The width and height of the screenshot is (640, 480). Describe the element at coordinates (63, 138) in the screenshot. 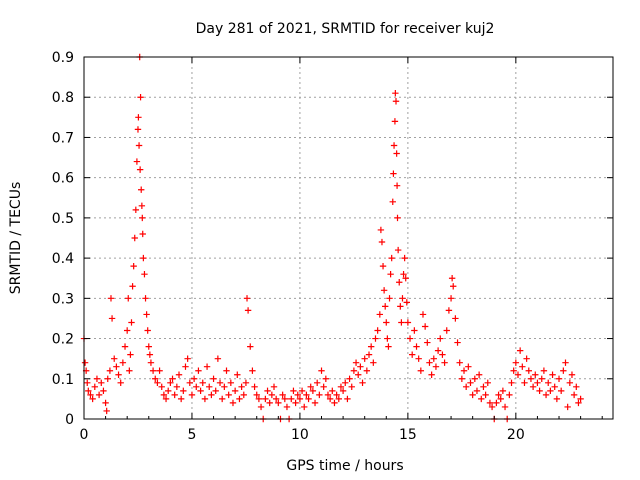

I see `y-tick-label: 0.7` at that location.